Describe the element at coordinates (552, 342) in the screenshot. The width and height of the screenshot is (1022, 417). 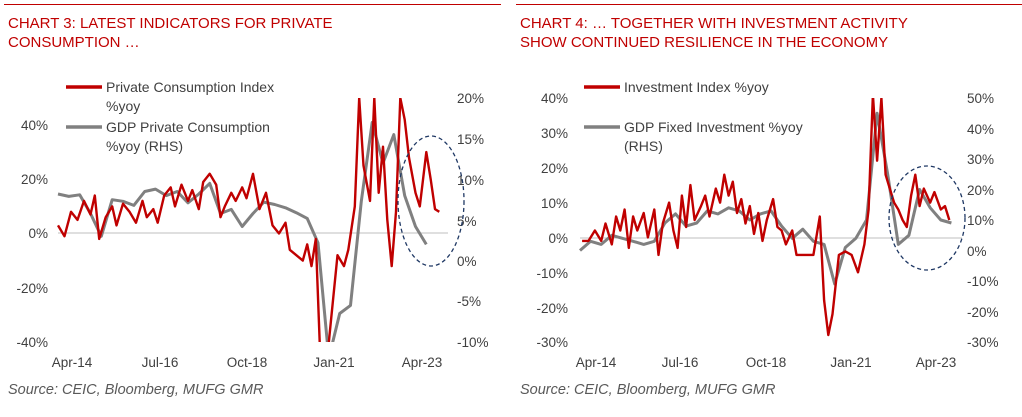
I see `left-axis-tick-label: -30%` at that location.